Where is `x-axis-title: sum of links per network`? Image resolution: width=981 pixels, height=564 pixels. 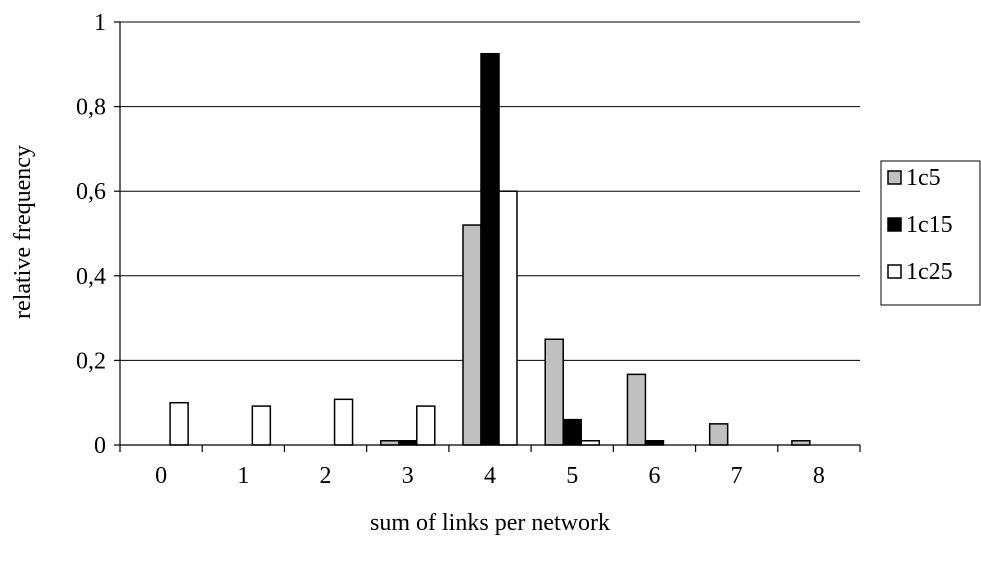 x-axis-title: sum of links per network is located at coordinates (490, 523).